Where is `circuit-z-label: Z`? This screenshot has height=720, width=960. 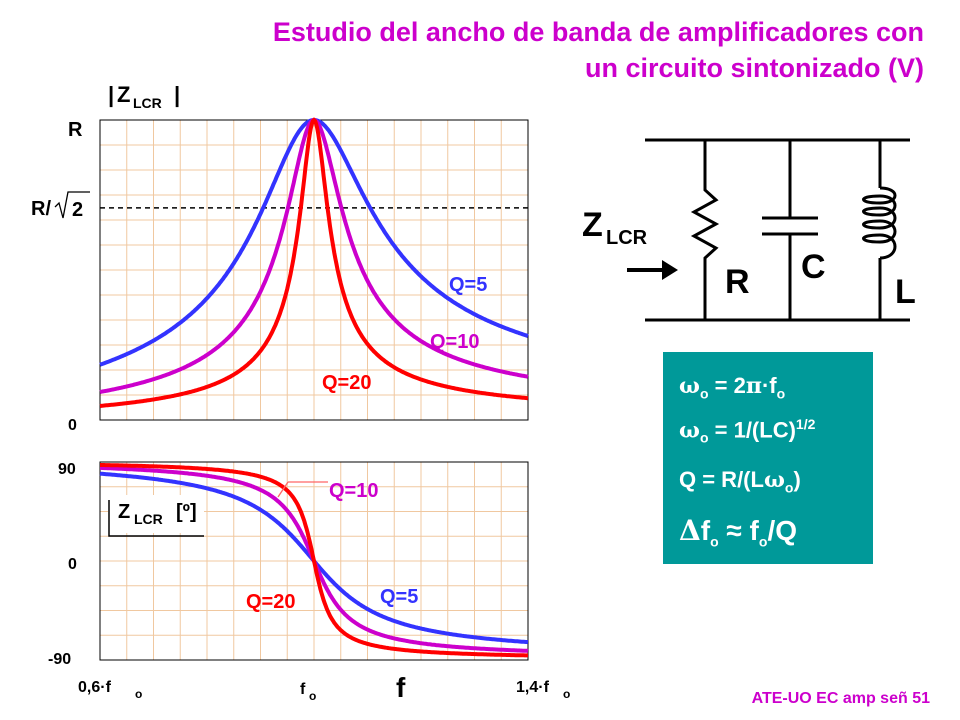
circuit-z-label: Z is located at coordinates (592, 225).